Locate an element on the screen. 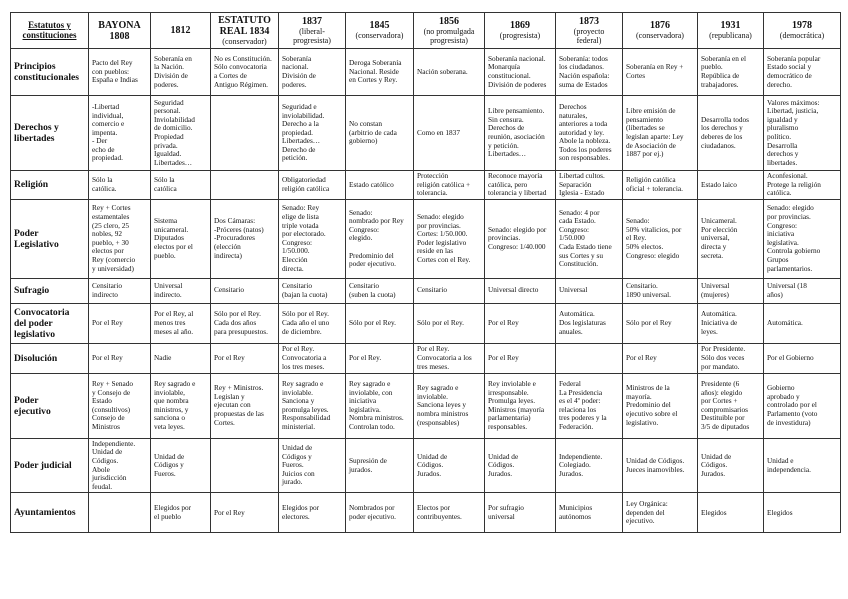 The width and height of the screenshot is (848, 599). column-header: 1837 (liberal- progresista) is located at coordinates (312, 30).